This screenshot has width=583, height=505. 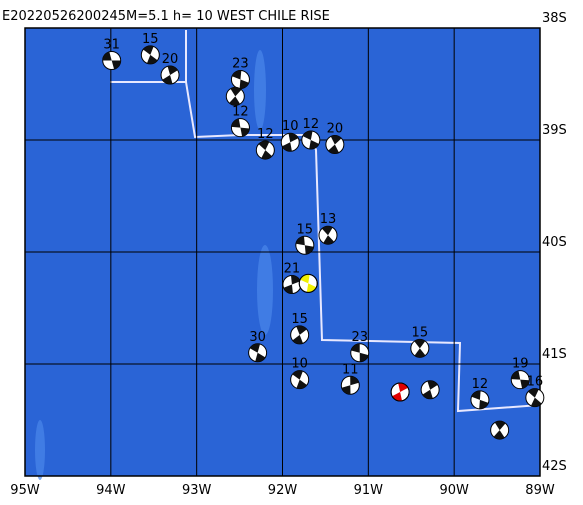 What do you see at coordinates (540, 490) in the screenshot?
I see `x-tick-label: 89W` at bounding box center [540, 490].